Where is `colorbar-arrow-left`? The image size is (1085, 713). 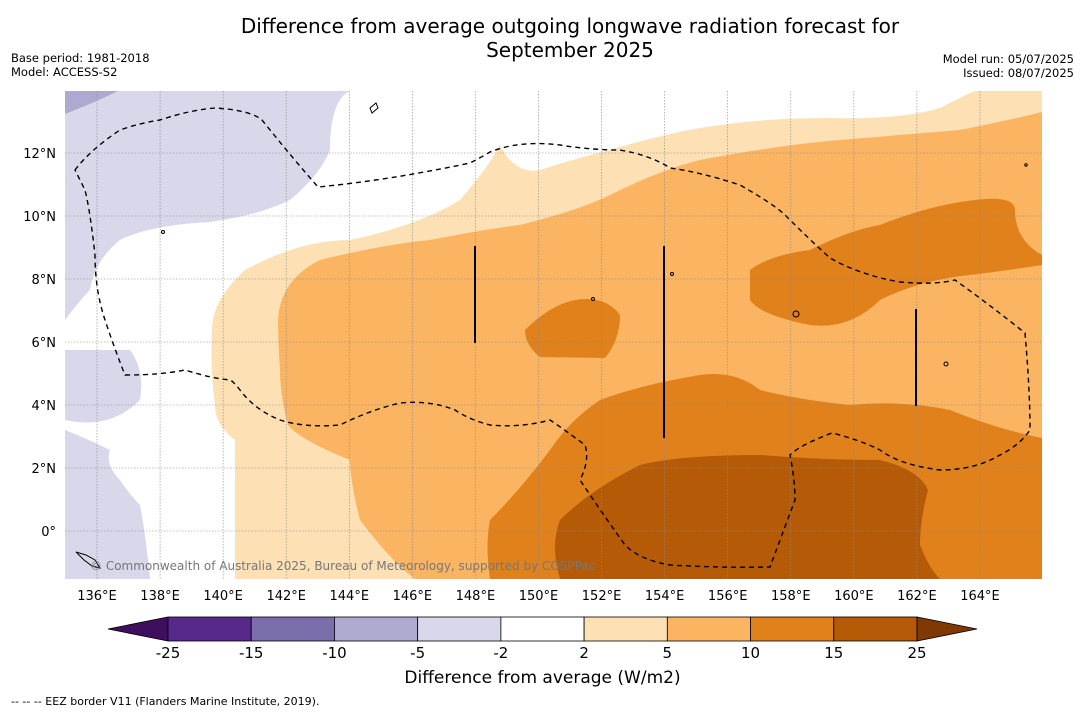
colorbar-arrow-left is located at coordinates (138, 629).